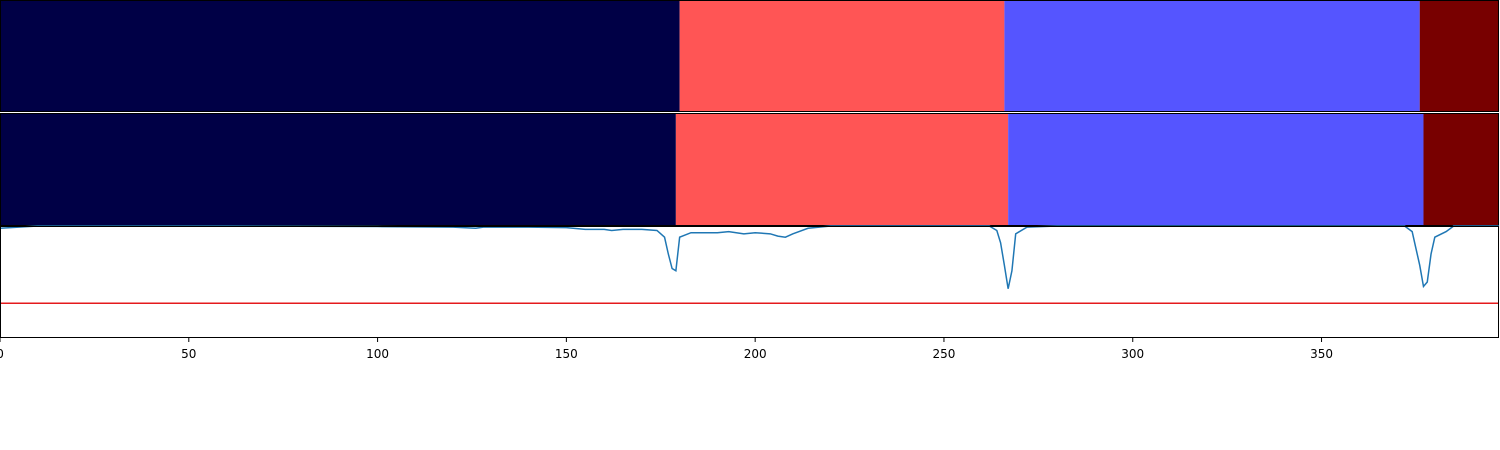 This screenshot has width=1500, height=450. What do you see at coordinates (566, 354) in the screenshot?
I see `x-tick-label: 150` at bounding box center [566, 354].